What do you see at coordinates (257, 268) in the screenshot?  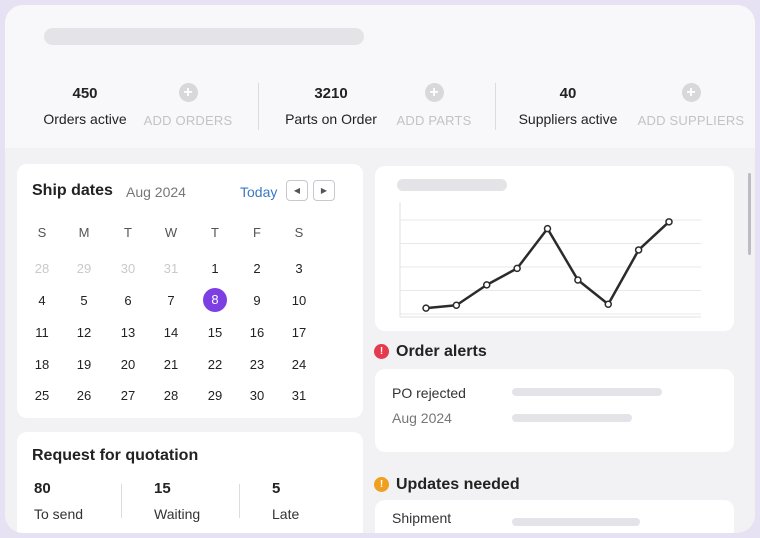 I see `calendar-day: 2` at bounding box center [257, 268].